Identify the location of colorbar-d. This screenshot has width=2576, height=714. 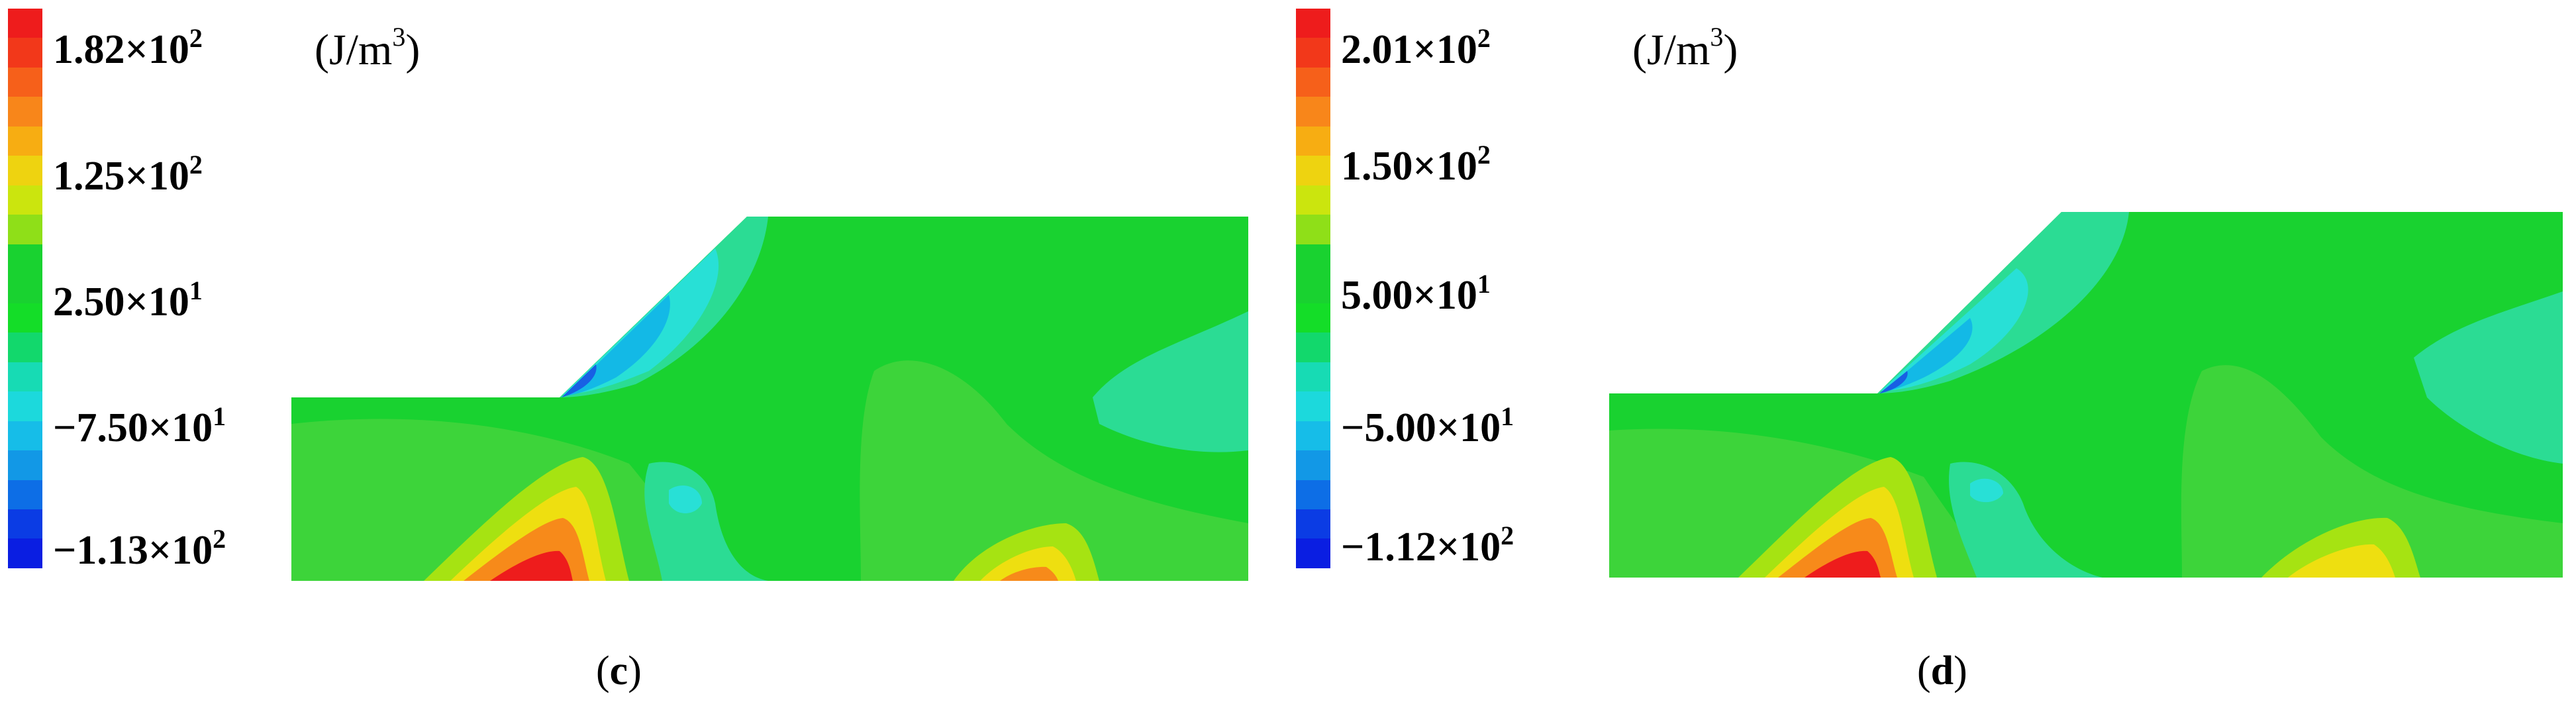
(1313, 288).